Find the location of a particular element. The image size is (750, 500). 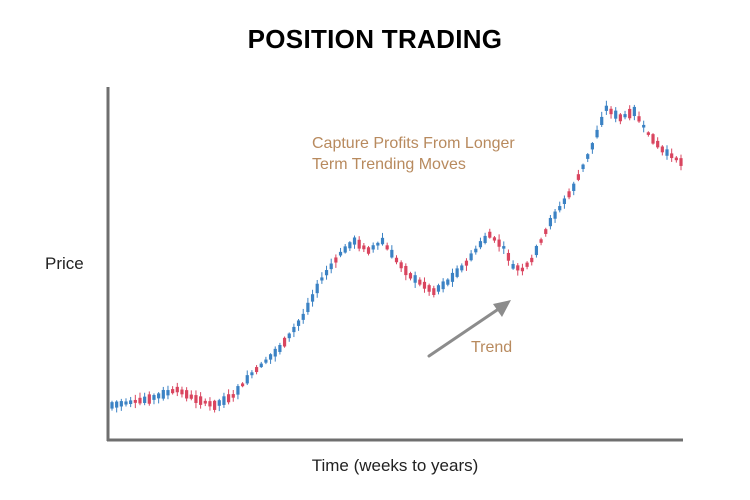

x-axis-label: Time (weeks to years) is located at coordinates (395, 465).